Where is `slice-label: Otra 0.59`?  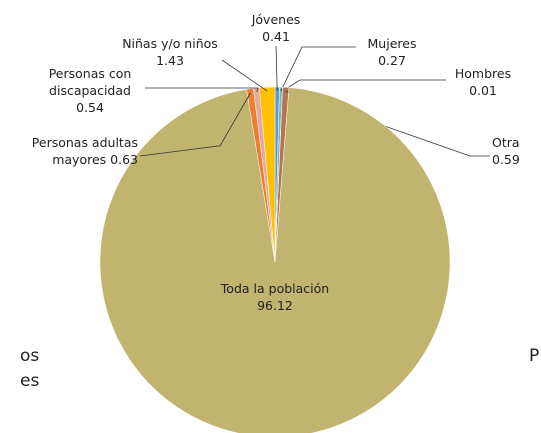
slice-label: Otra 0.59 is located at coordinates (516, 151).